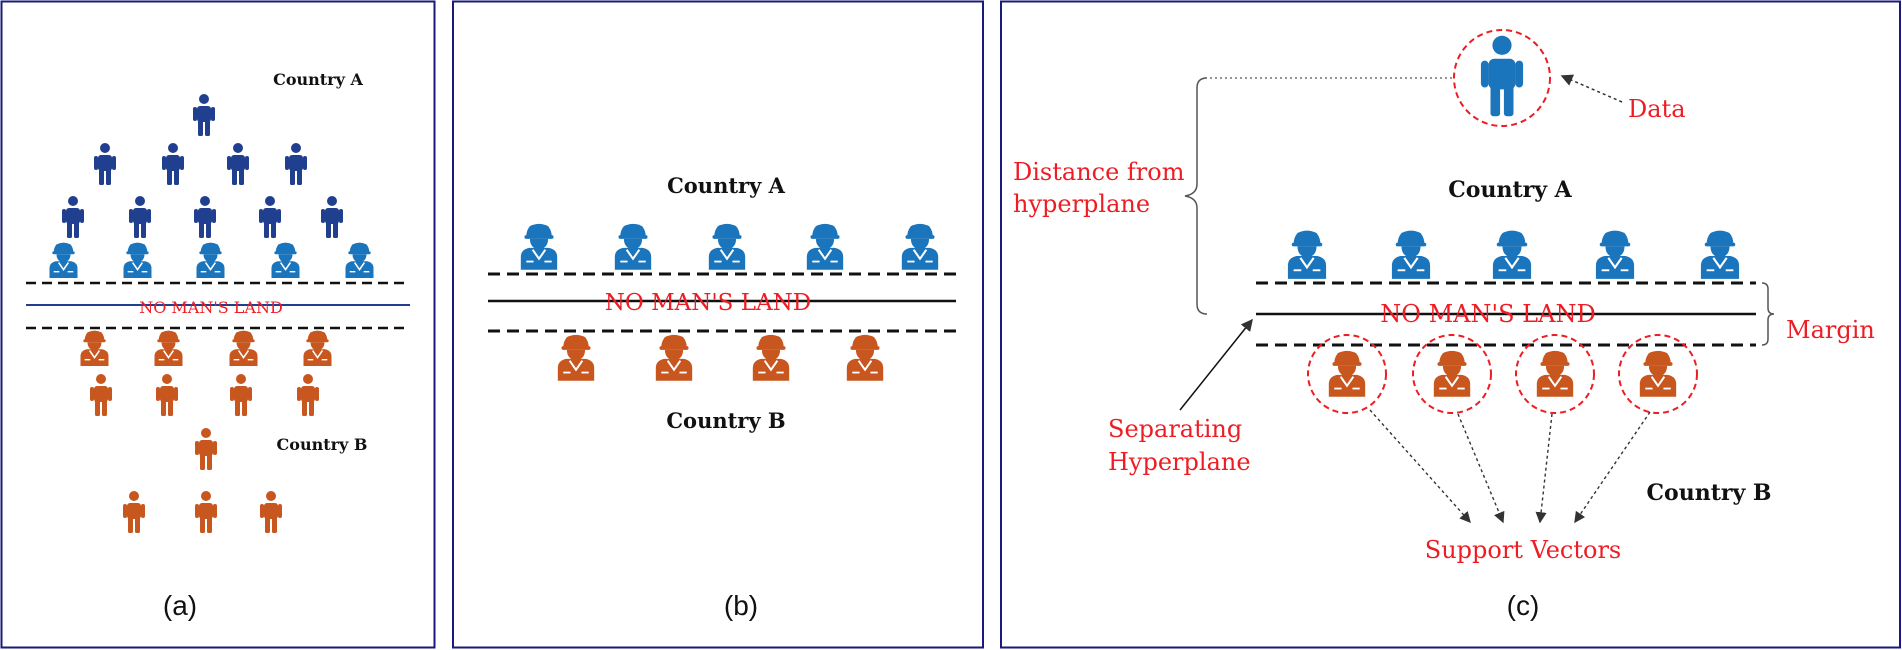 The height and width of the screenshot is (650, 1902). I want to click on panel-a-country-a-soldiers, so click(211, 260).